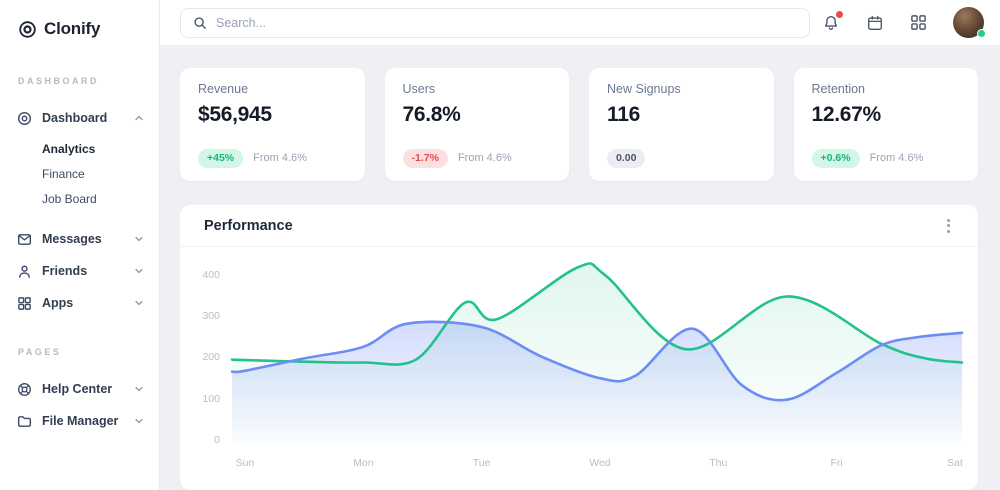  I want to click on sidebar-subitem-finance: Finance, so click(63, 173).